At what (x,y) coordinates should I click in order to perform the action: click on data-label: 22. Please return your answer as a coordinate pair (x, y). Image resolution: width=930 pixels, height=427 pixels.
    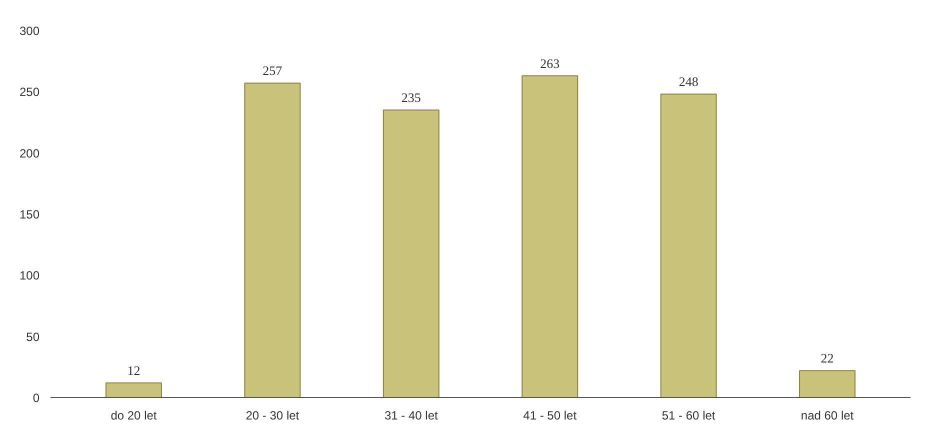
    Looking at the image, I should click on (827, 358).